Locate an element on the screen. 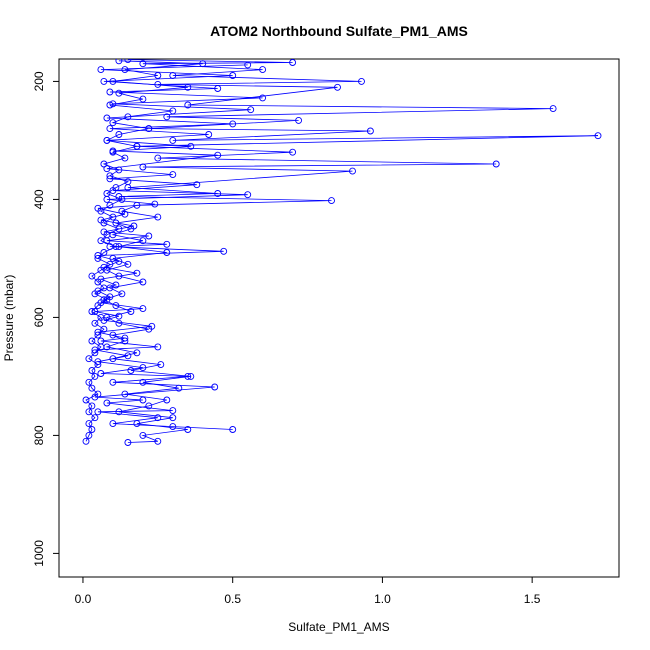 The image size is (650, 650). y-axis-label: Pressure (mbar) is located at coordinates (9, 318).